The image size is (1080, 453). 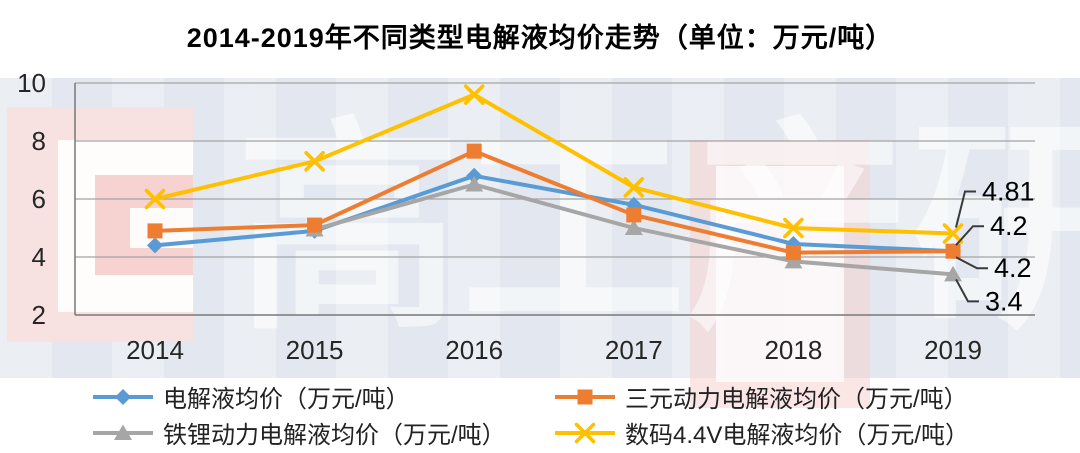 I want to click on svg-text: 2016, so click(x=474, y=350).